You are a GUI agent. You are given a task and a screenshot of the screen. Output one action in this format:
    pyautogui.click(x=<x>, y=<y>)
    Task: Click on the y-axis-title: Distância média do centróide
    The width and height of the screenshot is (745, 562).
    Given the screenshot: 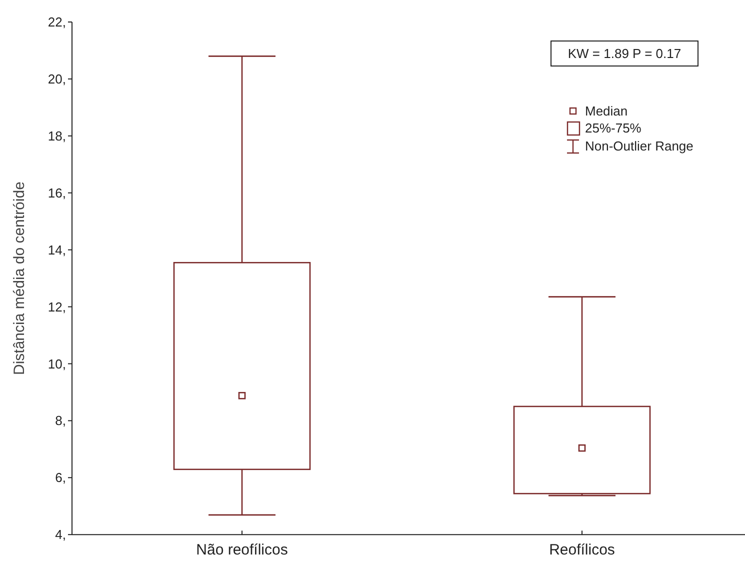 What is the action you would take?
    pyautogui.click(x=19, y=279)
    